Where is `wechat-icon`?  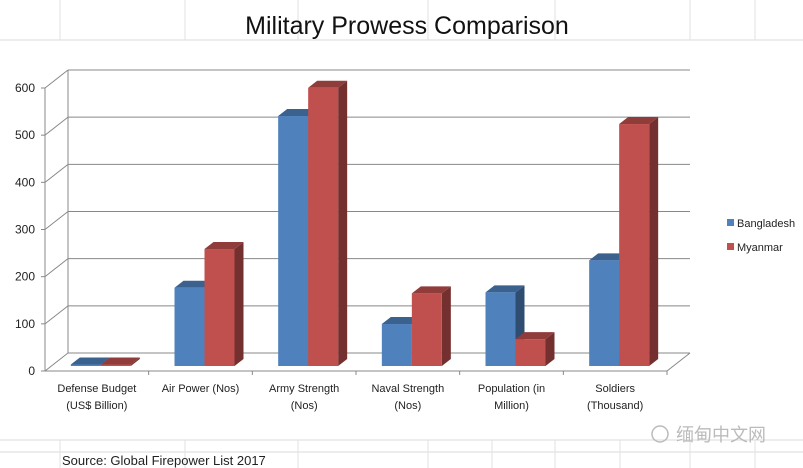 wechat-icon is located at coordinates (660, 434).